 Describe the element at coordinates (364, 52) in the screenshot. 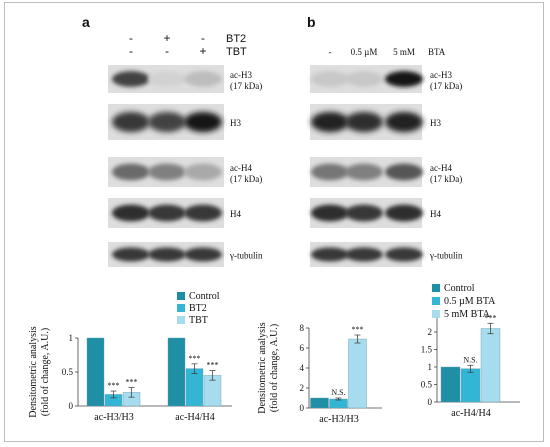

I see `lane-label: 0.5 µM` at that location.